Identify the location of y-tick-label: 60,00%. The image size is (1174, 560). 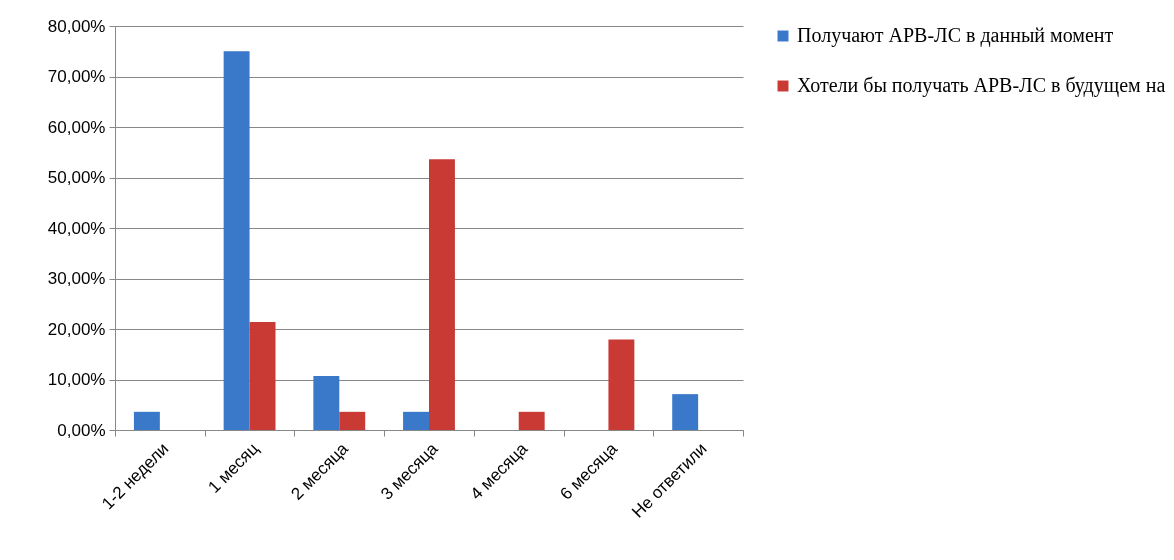
(76, 127).